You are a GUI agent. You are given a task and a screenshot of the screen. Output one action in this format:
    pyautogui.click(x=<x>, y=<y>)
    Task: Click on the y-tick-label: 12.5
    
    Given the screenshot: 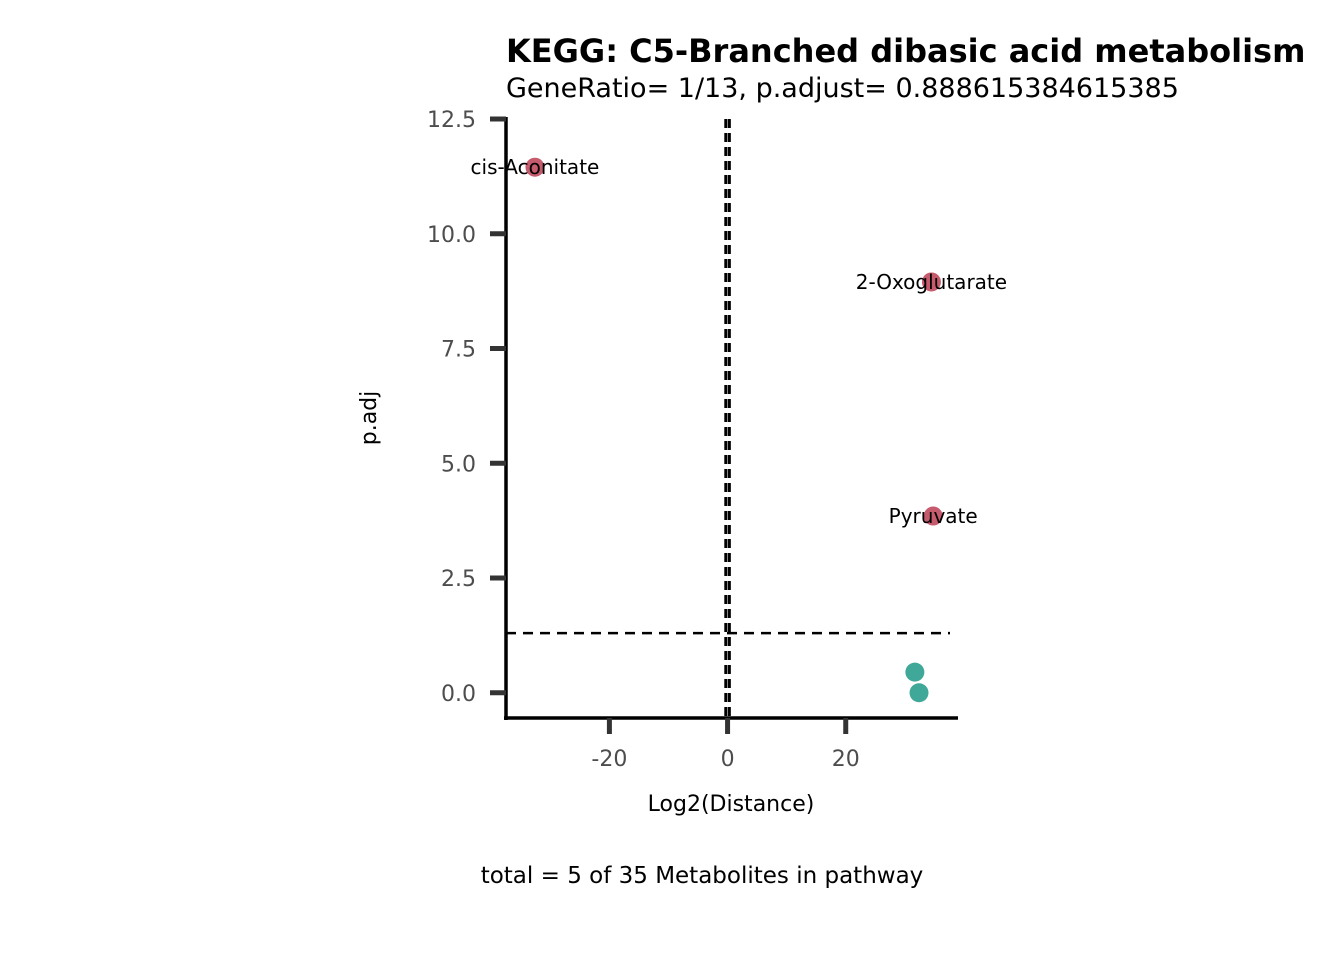 What is the action you would take?
    pyautogui.click(x=451, y=120)
    